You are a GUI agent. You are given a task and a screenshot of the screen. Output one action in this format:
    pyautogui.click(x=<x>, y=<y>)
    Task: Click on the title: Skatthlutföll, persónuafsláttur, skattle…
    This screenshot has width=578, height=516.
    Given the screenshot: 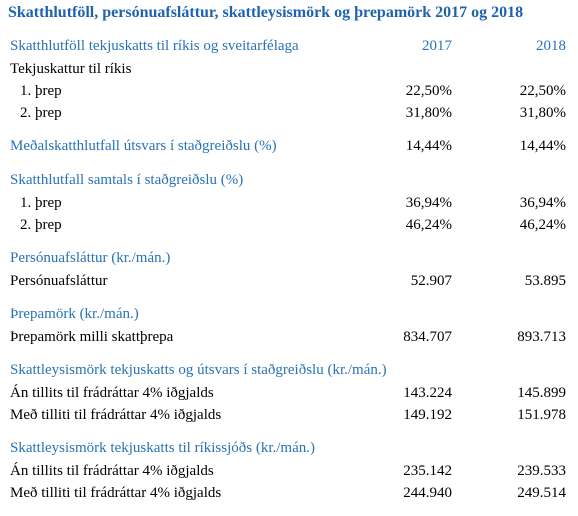 What is the action you would take?
    pyautogui.click(x=266, y=12)
    